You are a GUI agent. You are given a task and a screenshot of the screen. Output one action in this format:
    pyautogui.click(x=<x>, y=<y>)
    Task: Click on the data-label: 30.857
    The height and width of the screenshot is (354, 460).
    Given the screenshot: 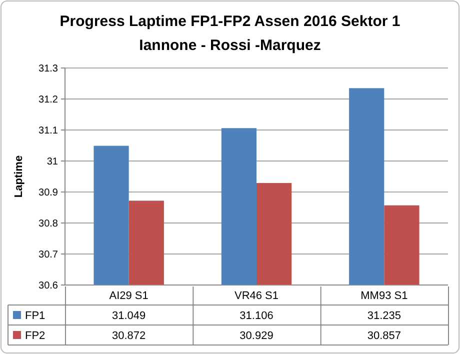 What is the action you would take?
    pyautogui.click(x=384, y=336)
    